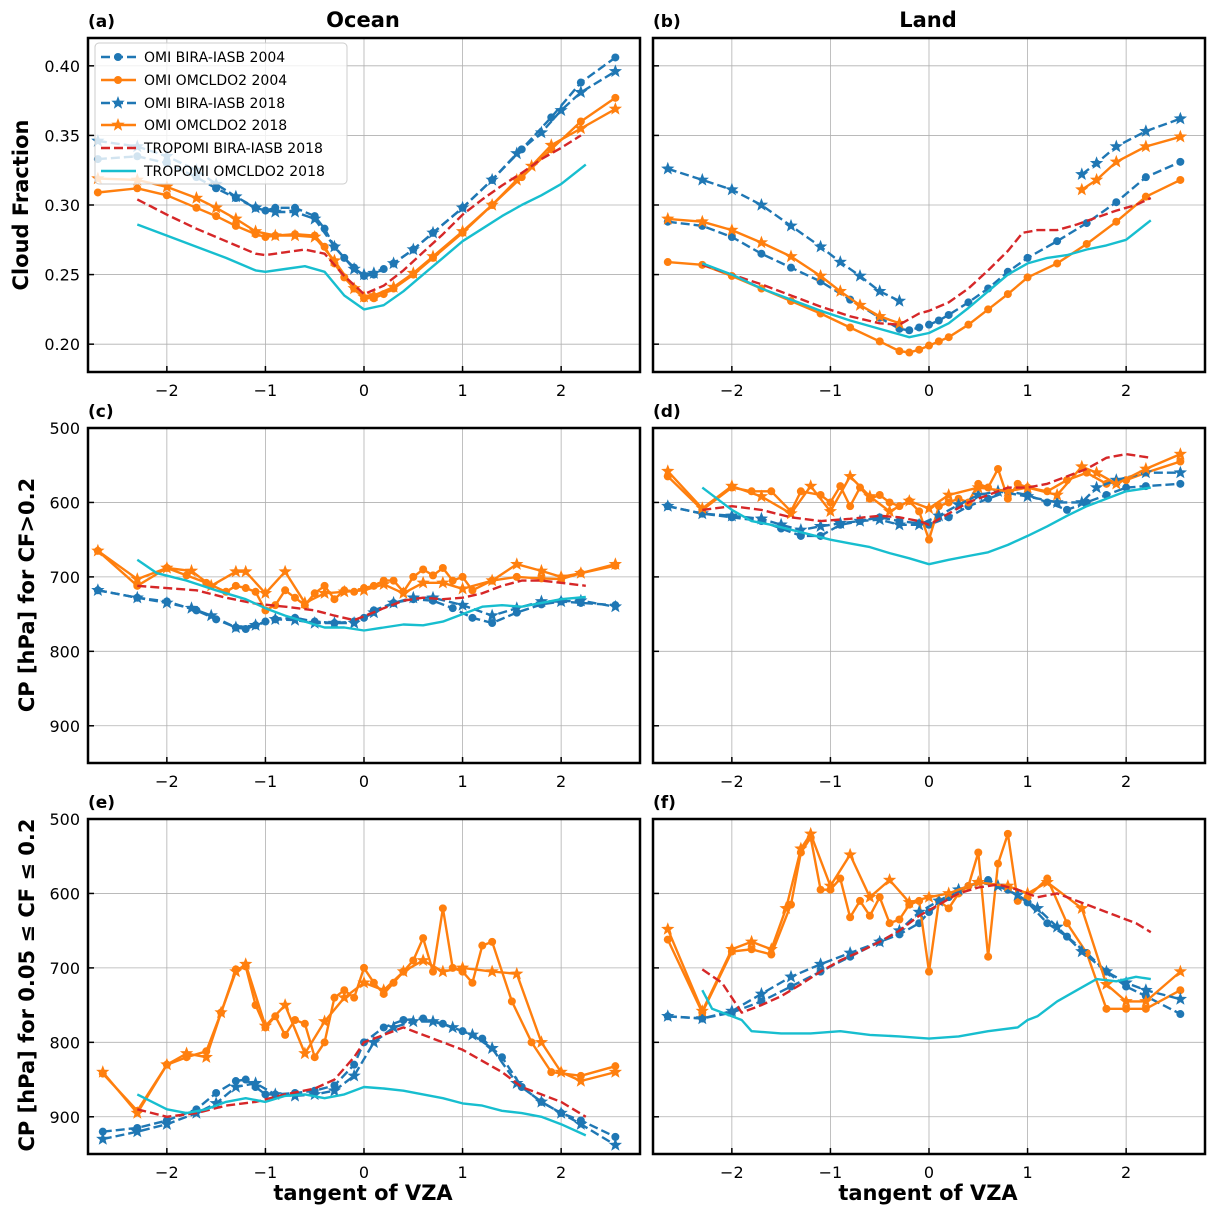  What do you see at coordinates (462, 1172) in the screenshot?
I see `x-tick-label-3: 1` at bounding box center [462, 1172].